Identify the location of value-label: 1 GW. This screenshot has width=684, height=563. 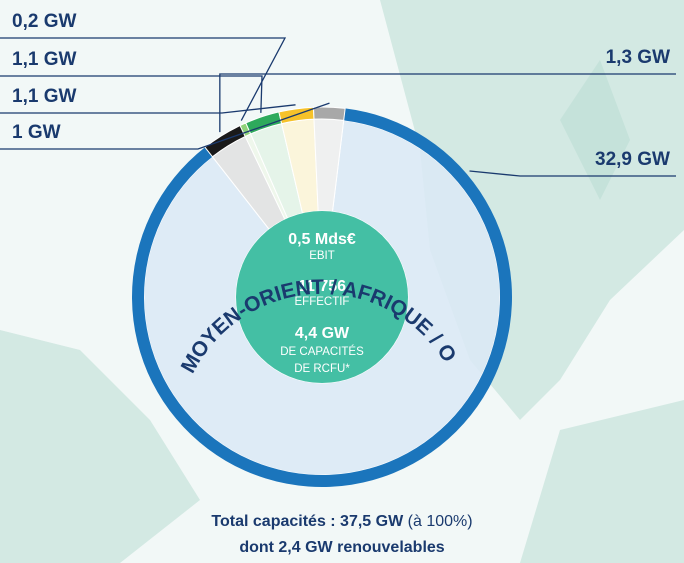
(36, 132).